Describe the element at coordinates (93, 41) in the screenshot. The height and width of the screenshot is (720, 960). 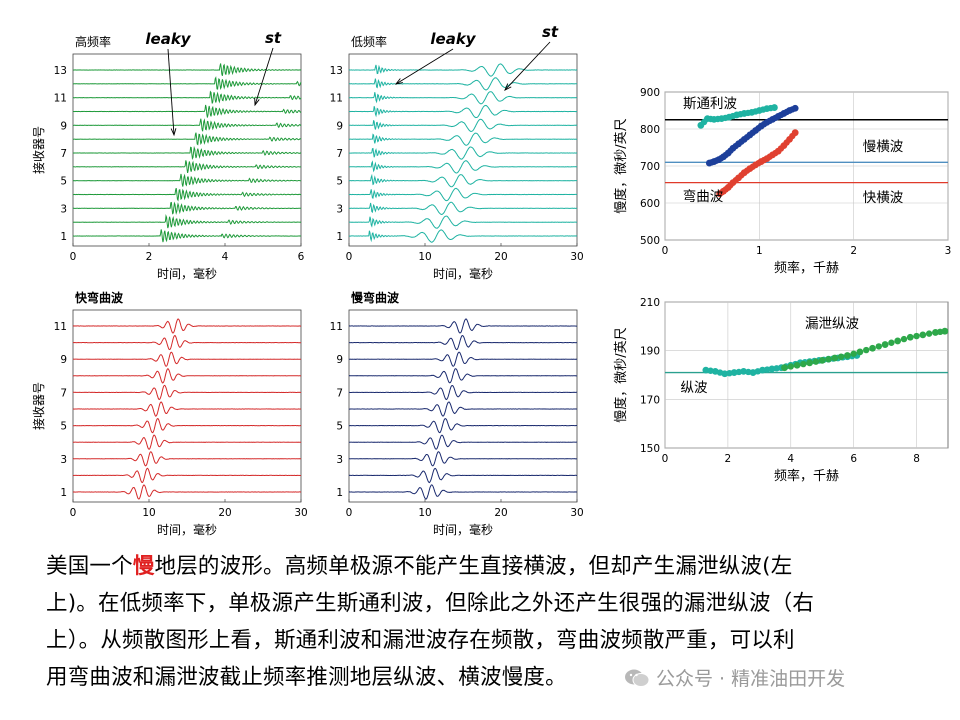
I see `panel-title: 高频率` at that location.